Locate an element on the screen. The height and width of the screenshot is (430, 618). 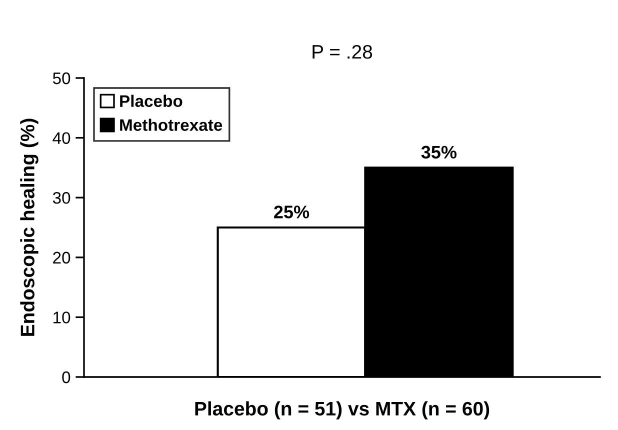
data-label: 35% is located at coordinates (439, 152).